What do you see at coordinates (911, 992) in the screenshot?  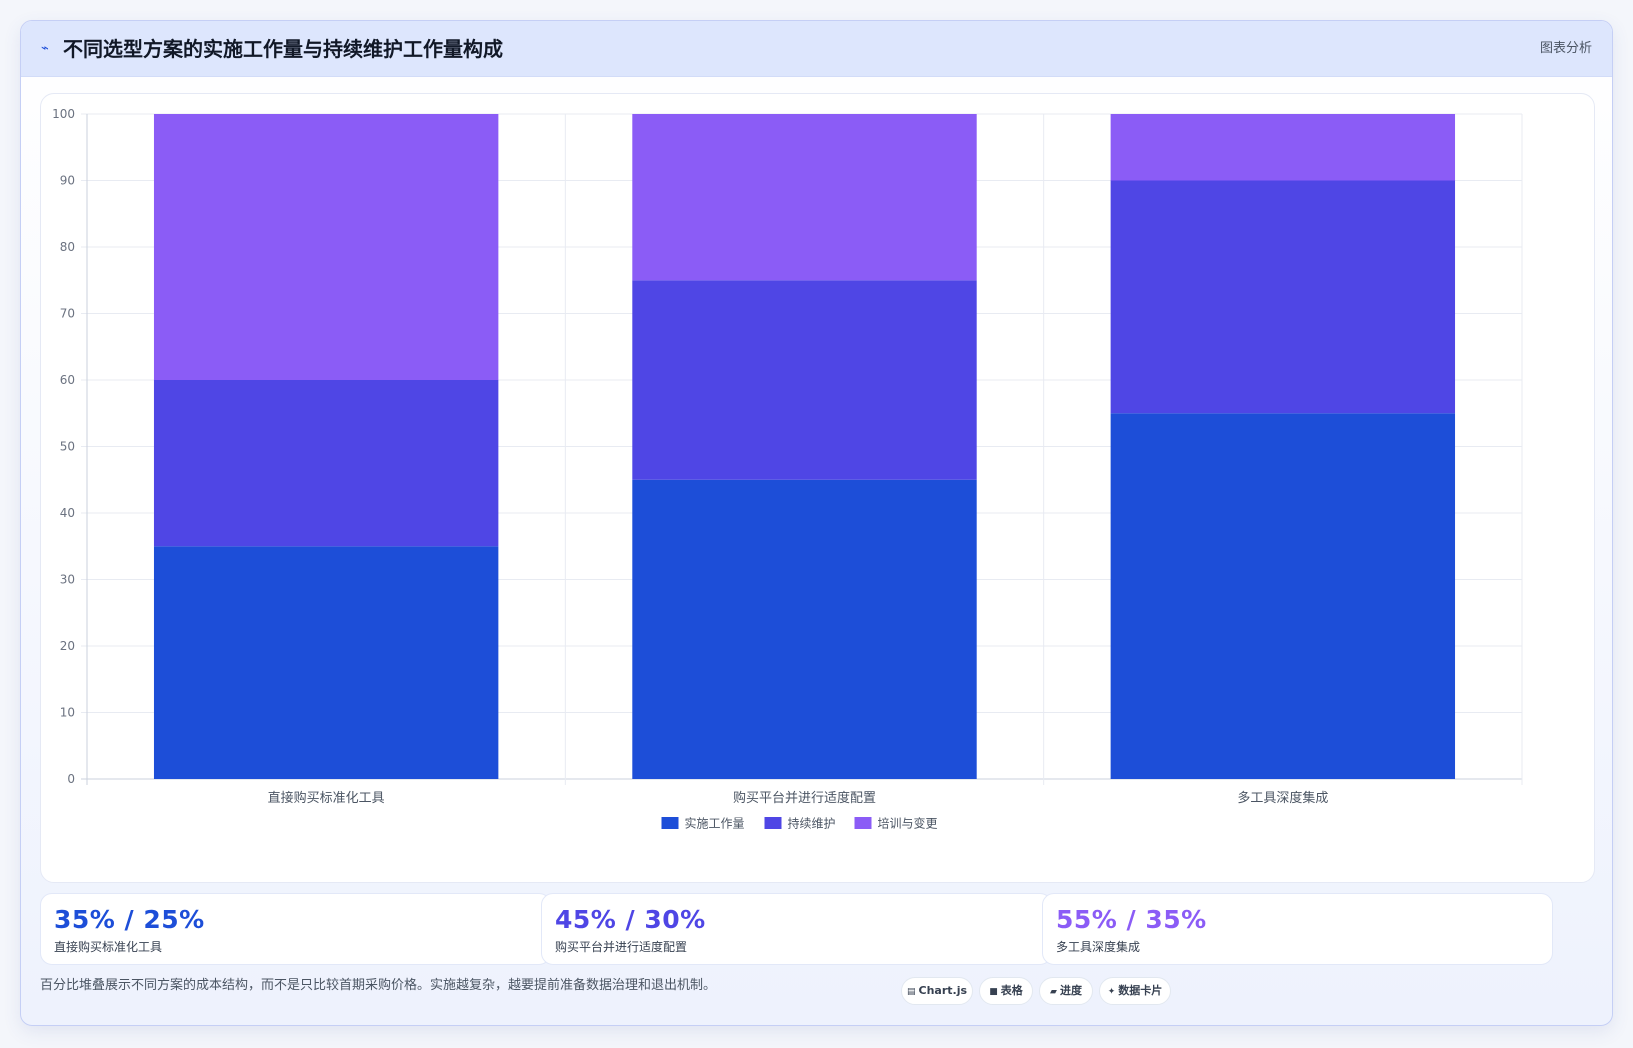 I see `chart-icon: ▤` at bounding box center [911, 992].